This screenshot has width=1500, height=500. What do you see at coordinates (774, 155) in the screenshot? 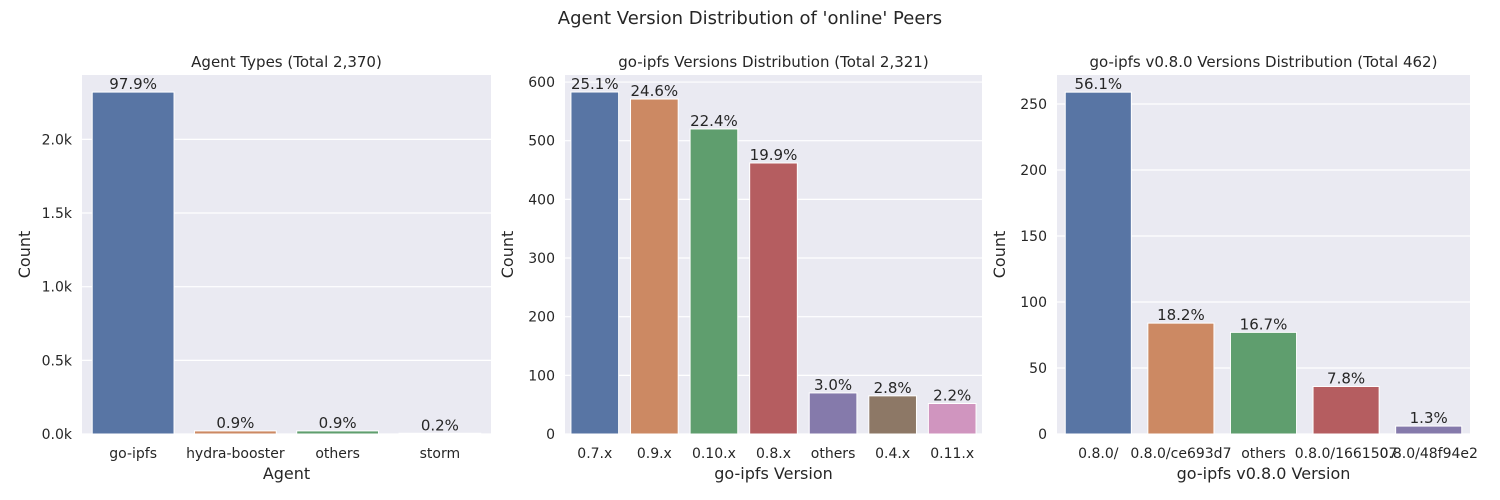
I see `bar-percent-label: 19.9%` at bounding box center [774, 155].